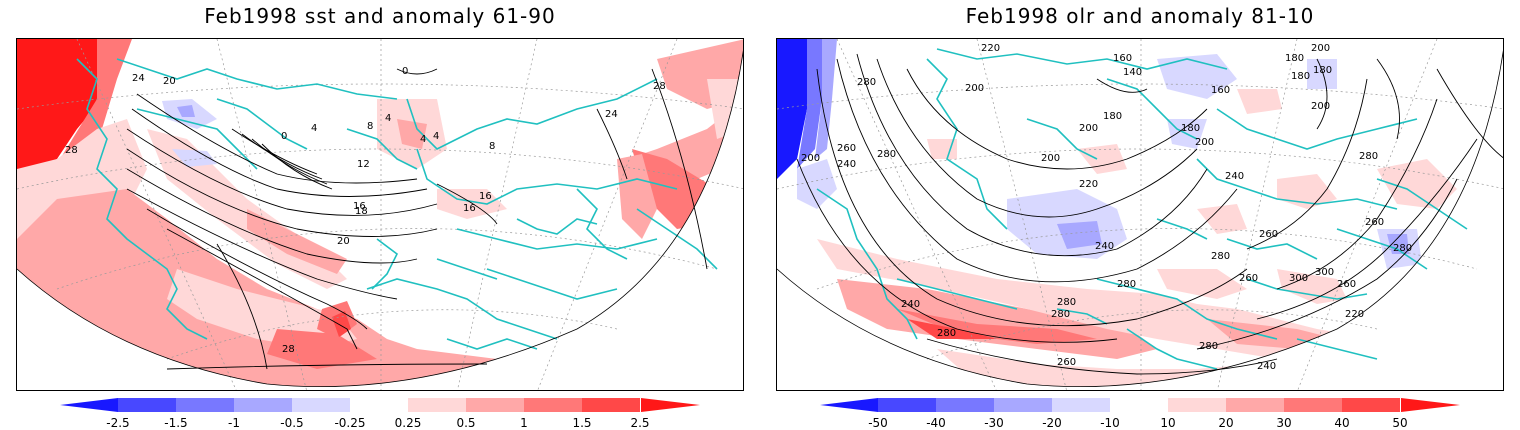 The width and height of the screenshot is (1520, 430). What do you see at coordinates (524, 423) in the screenshot?
I see `colorbar-tick-label: 1` at bounding box center [524, 423].